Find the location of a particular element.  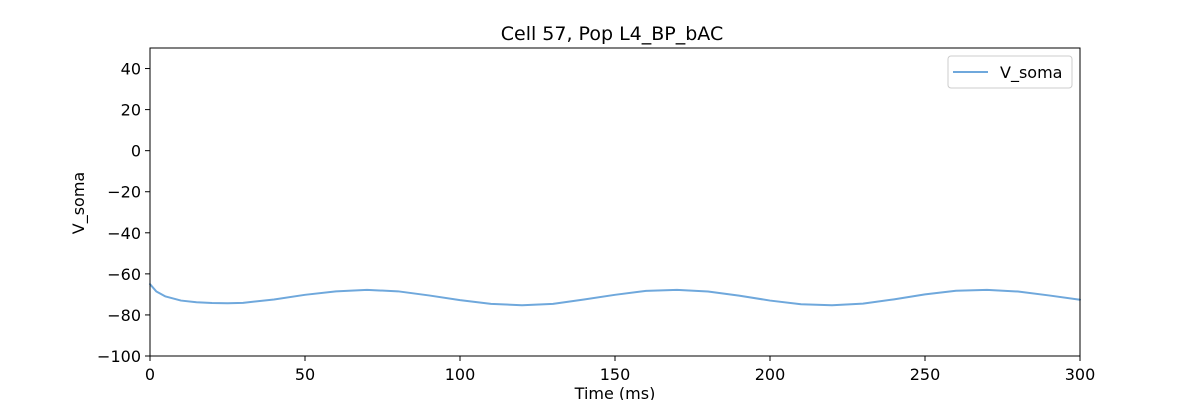

y-tick-label: −60 is located at coordinates (124, 274).